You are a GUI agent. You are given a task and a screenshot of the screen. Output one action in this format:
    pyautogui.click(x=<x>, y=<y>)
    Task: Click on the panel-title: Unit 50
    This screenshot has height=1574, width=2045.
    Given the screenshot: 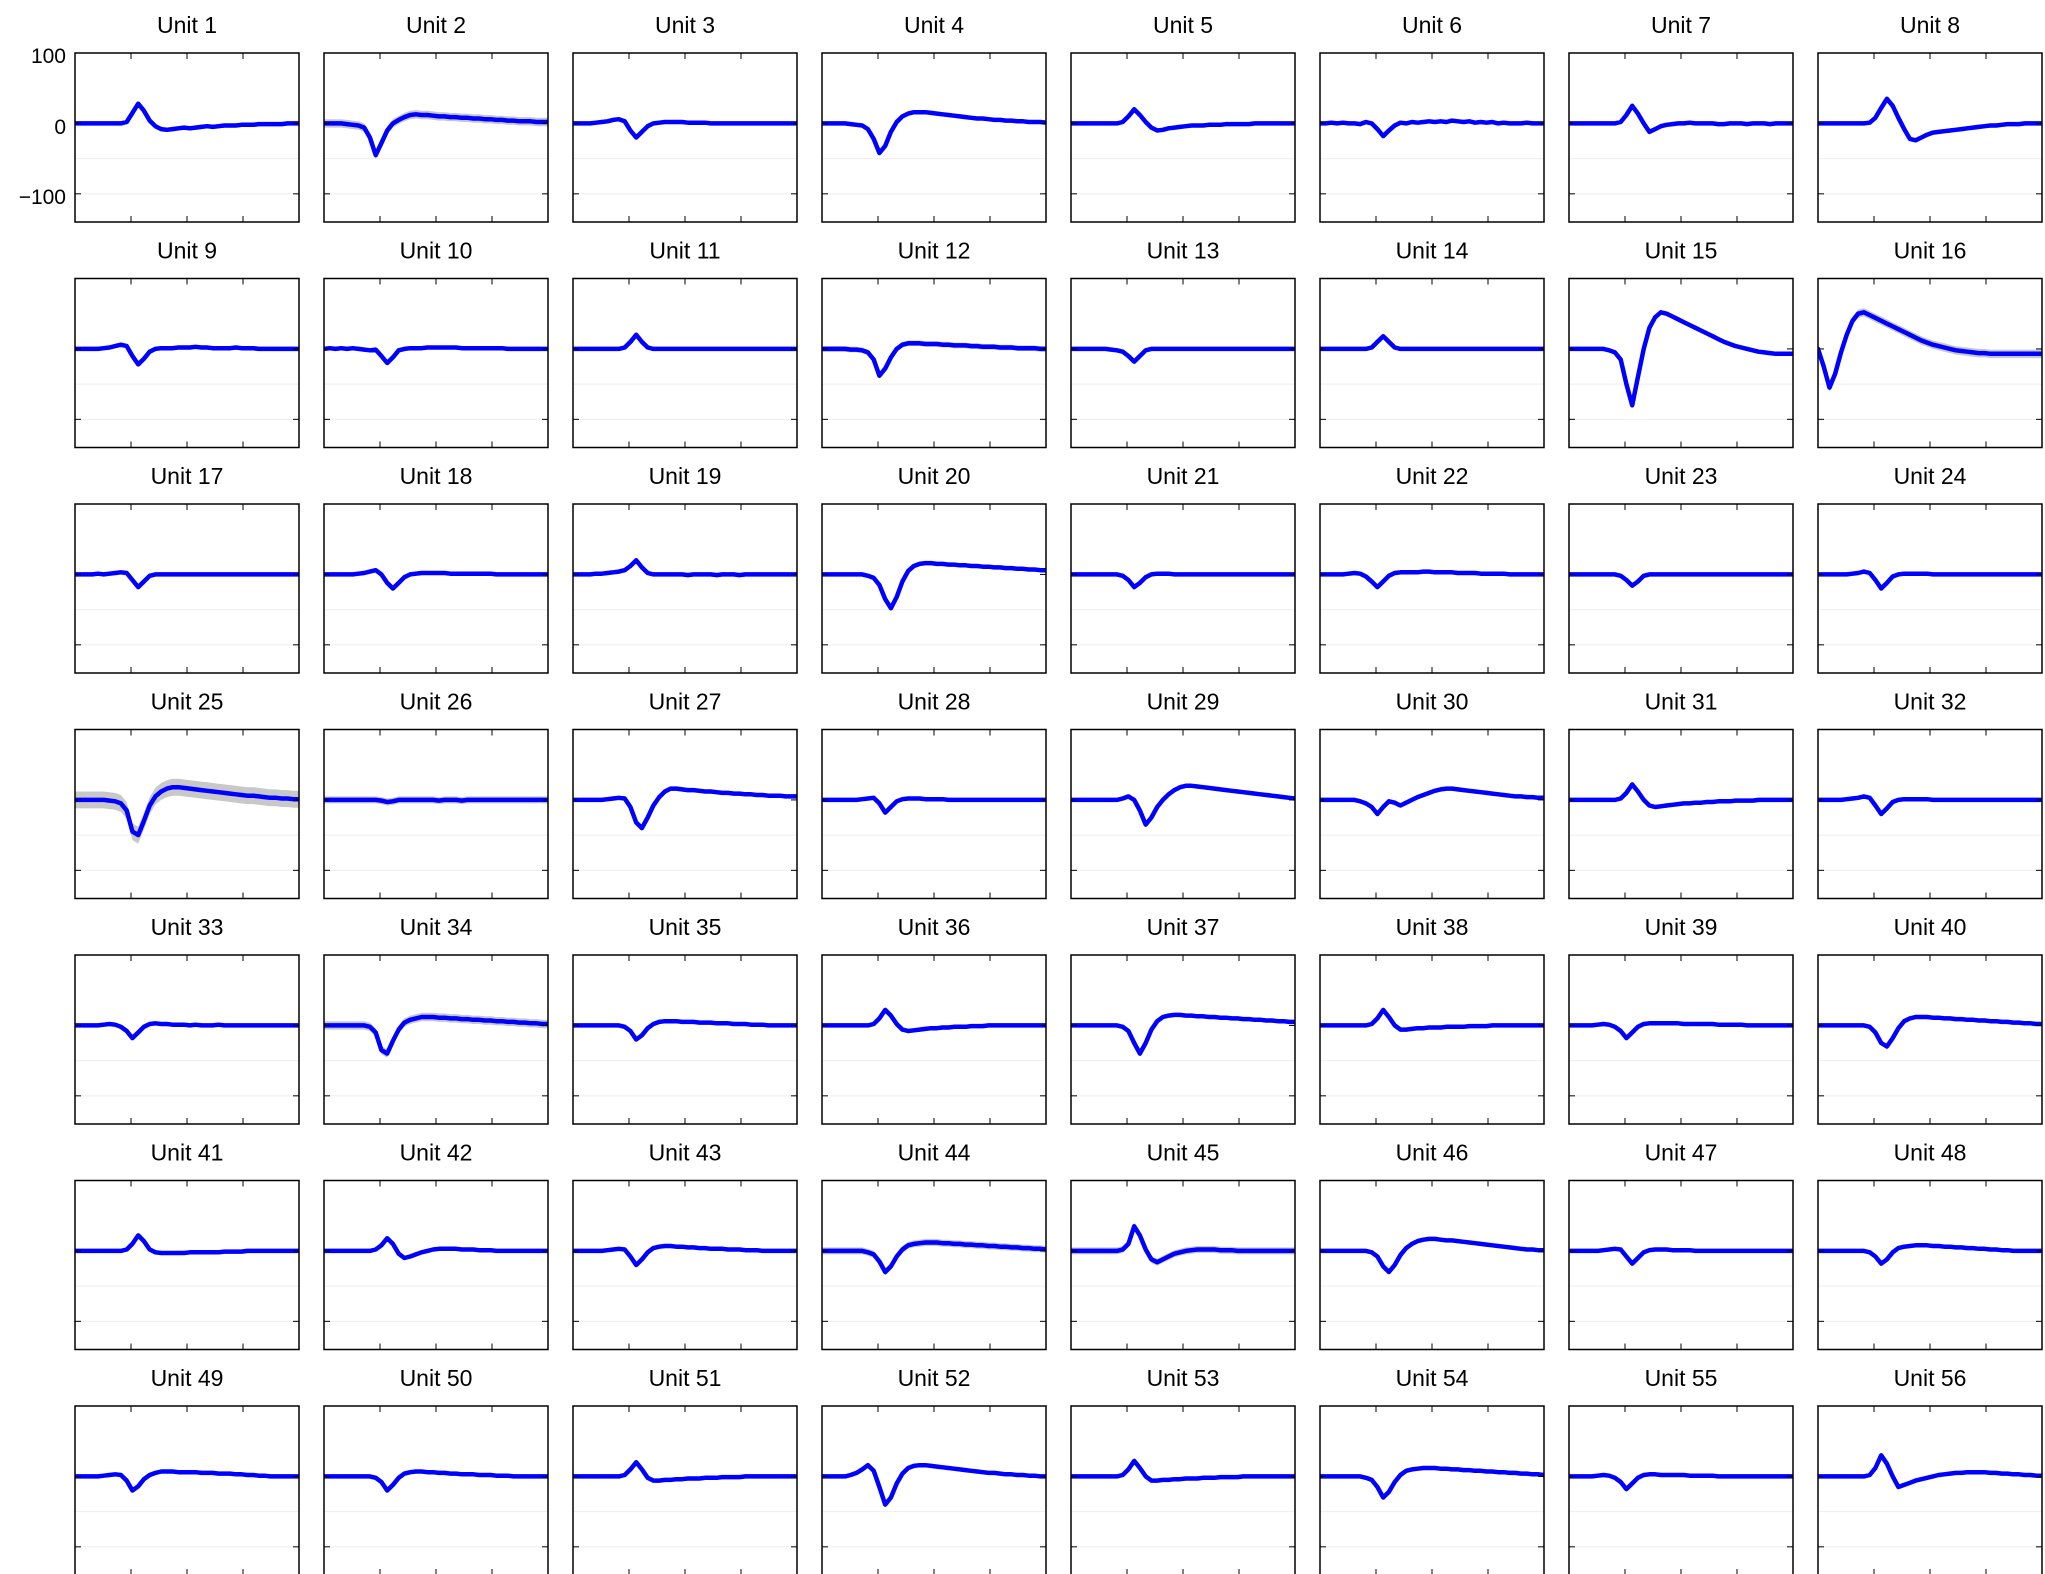 What is the action you would take?
    pyautogui.click(x=436, y=1378)
    